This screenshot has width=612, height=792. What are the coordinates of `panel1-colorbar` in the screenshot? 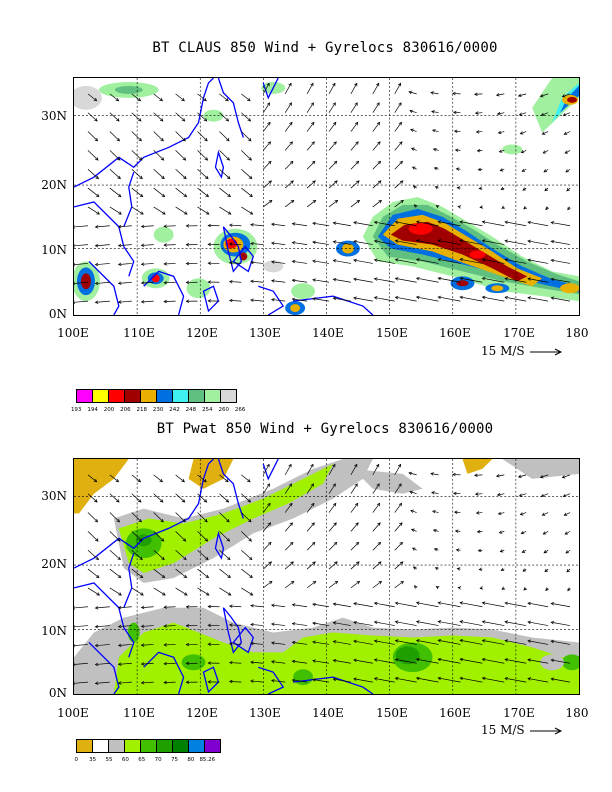 It's located at (156, 396).